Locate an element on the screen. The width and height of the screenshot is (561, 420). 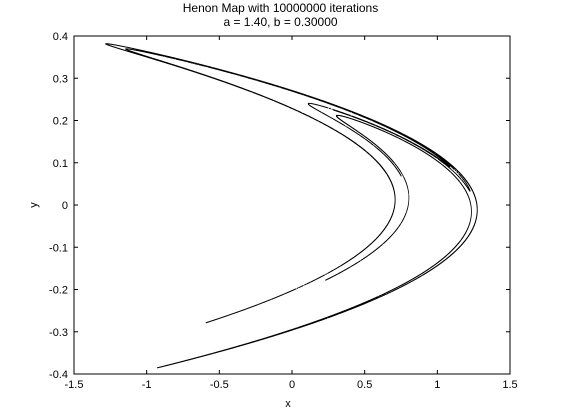
x-tick-label: 0 is located at coordinates (292, 385).